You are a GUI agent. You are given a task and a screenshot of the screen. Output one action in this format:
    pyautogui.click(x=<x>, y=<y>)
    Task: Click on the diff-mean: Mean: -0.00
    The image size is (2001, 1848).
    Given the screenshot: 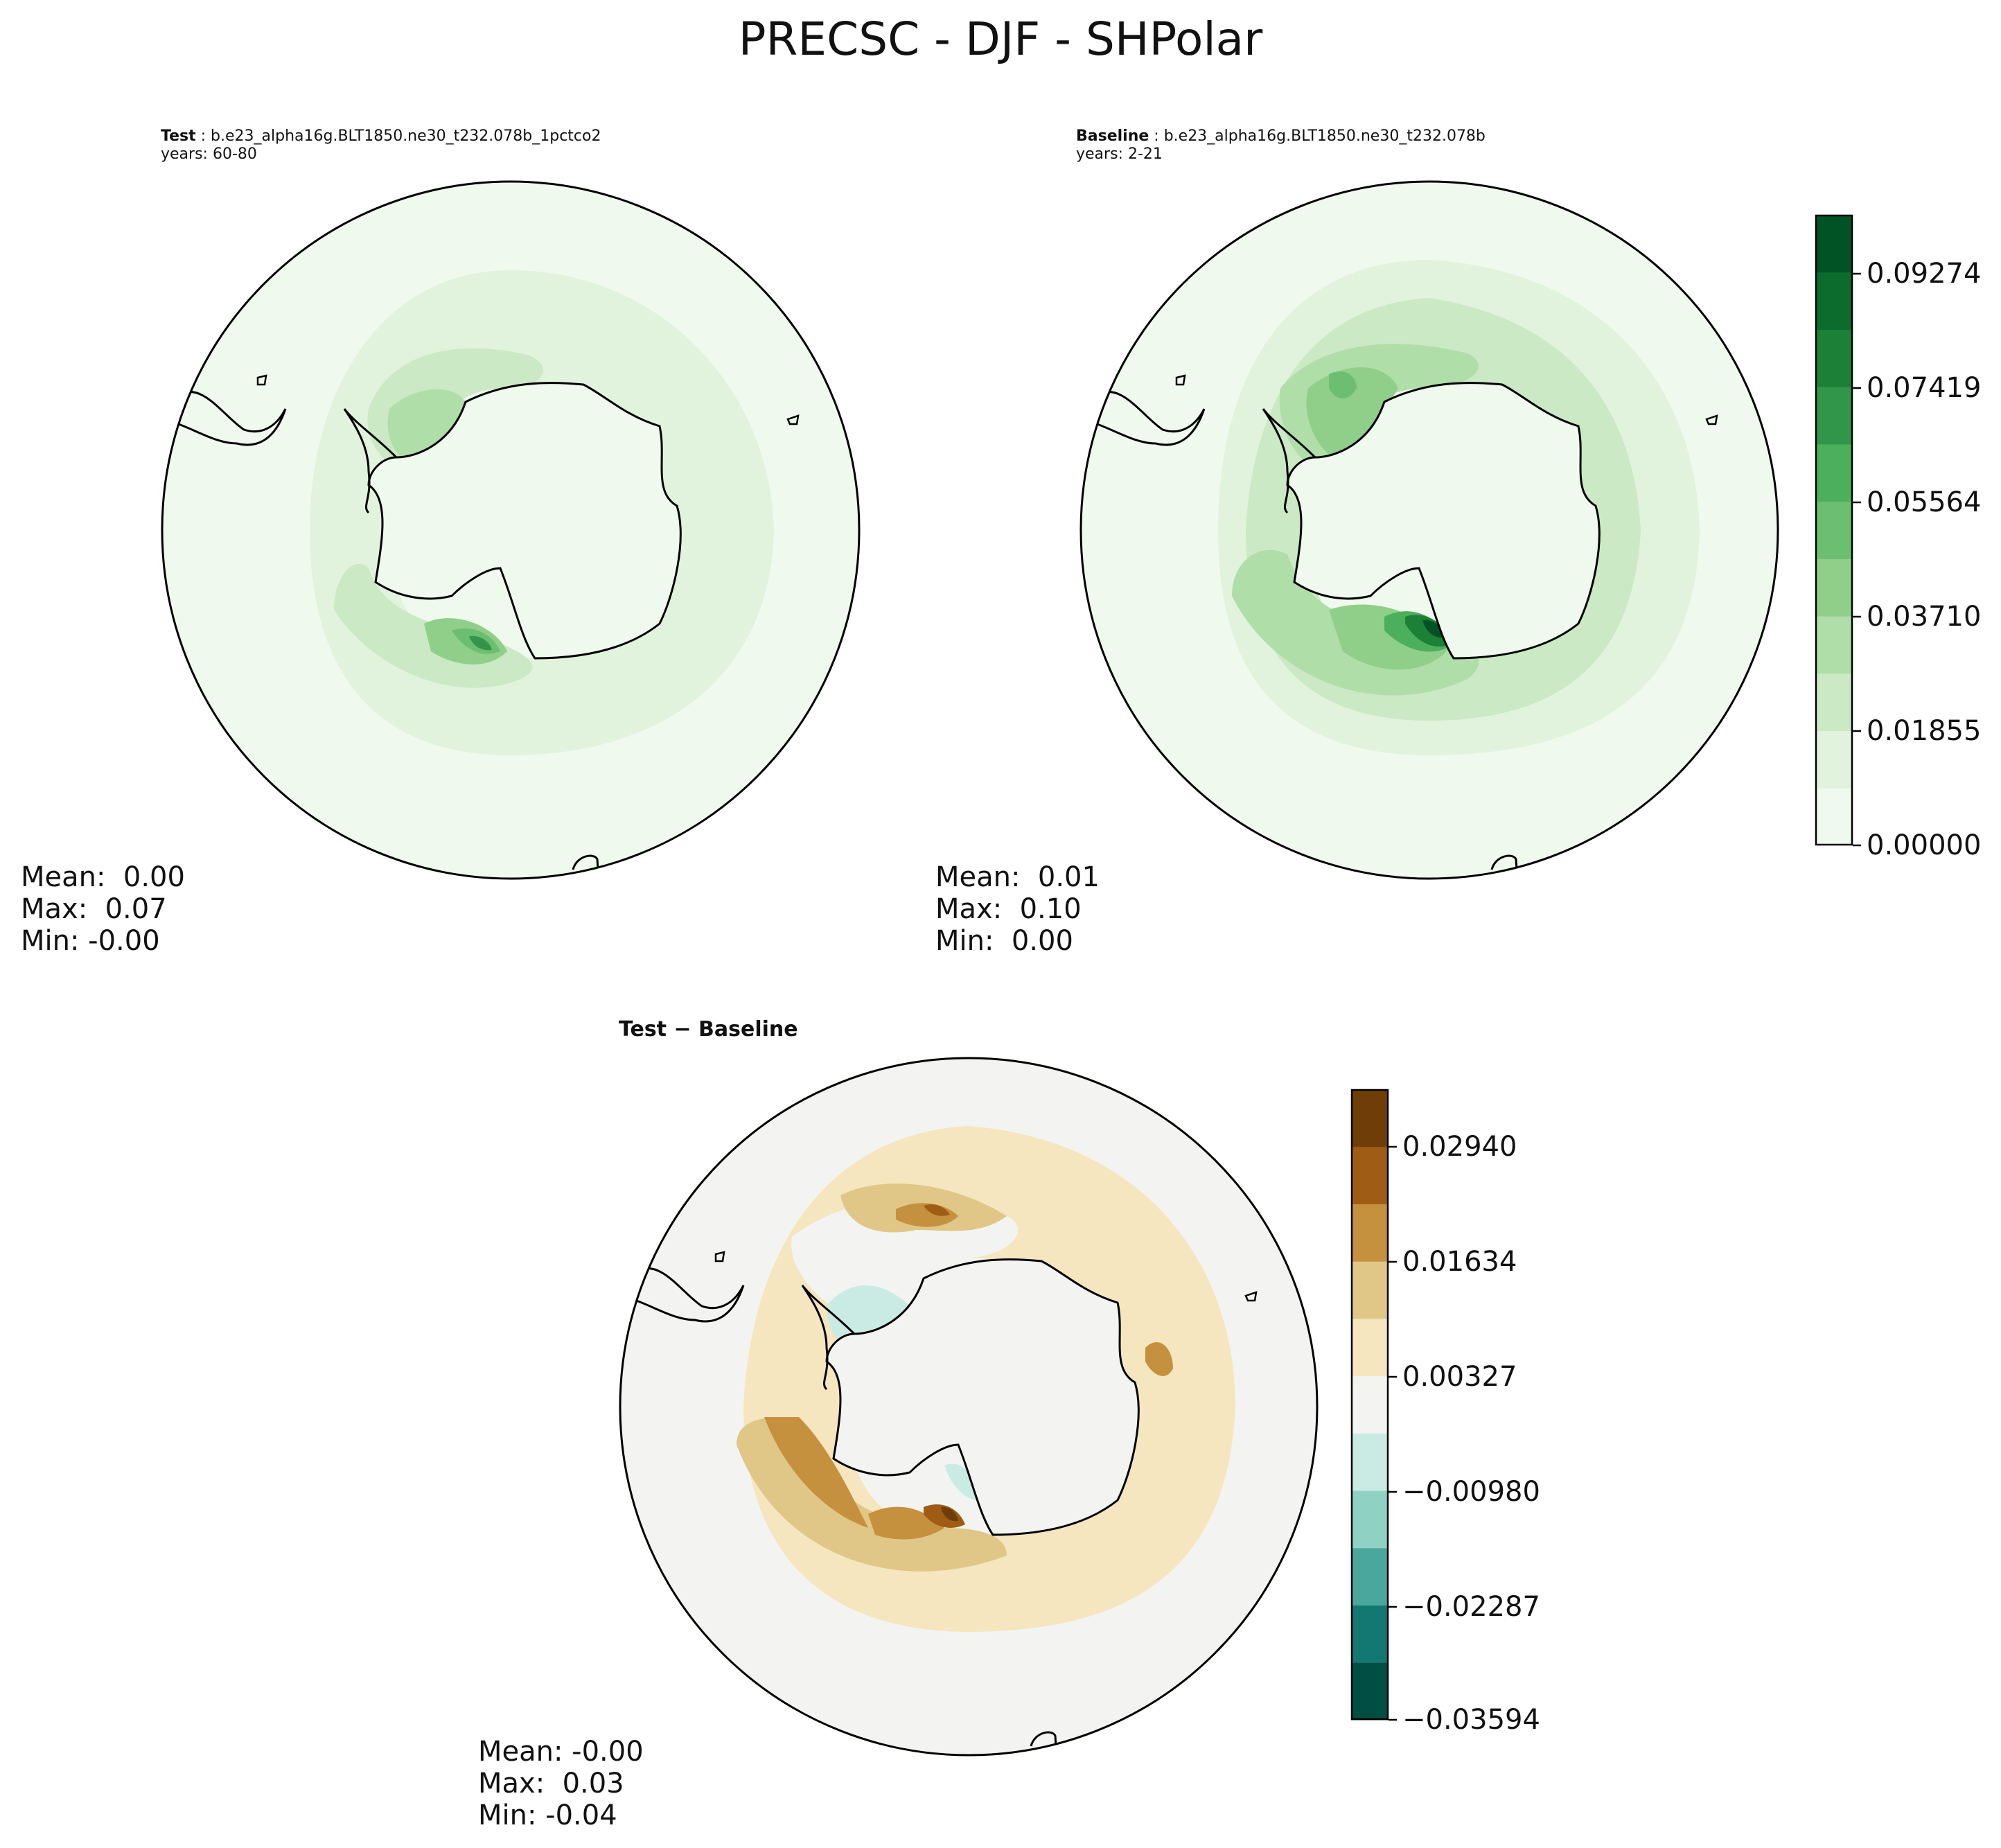 What is the action you would take?
    pyautogui.click(x=561, y=1752)
    